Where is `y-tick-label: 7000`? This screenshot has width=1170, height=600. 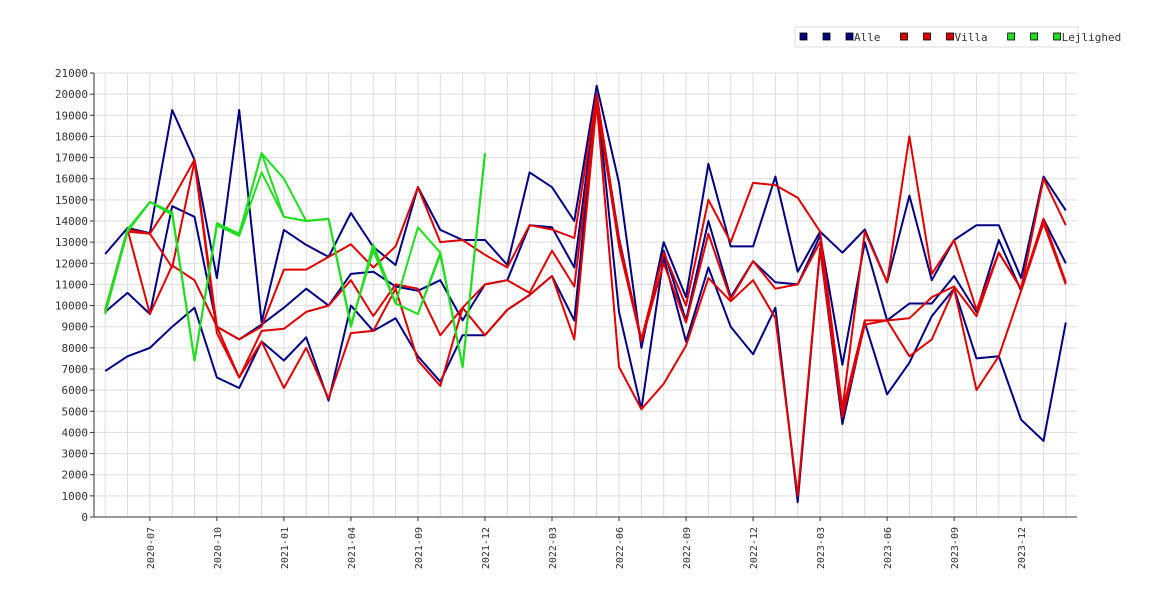
y-tick-label: 7000 is located at coordinates (75, 369).